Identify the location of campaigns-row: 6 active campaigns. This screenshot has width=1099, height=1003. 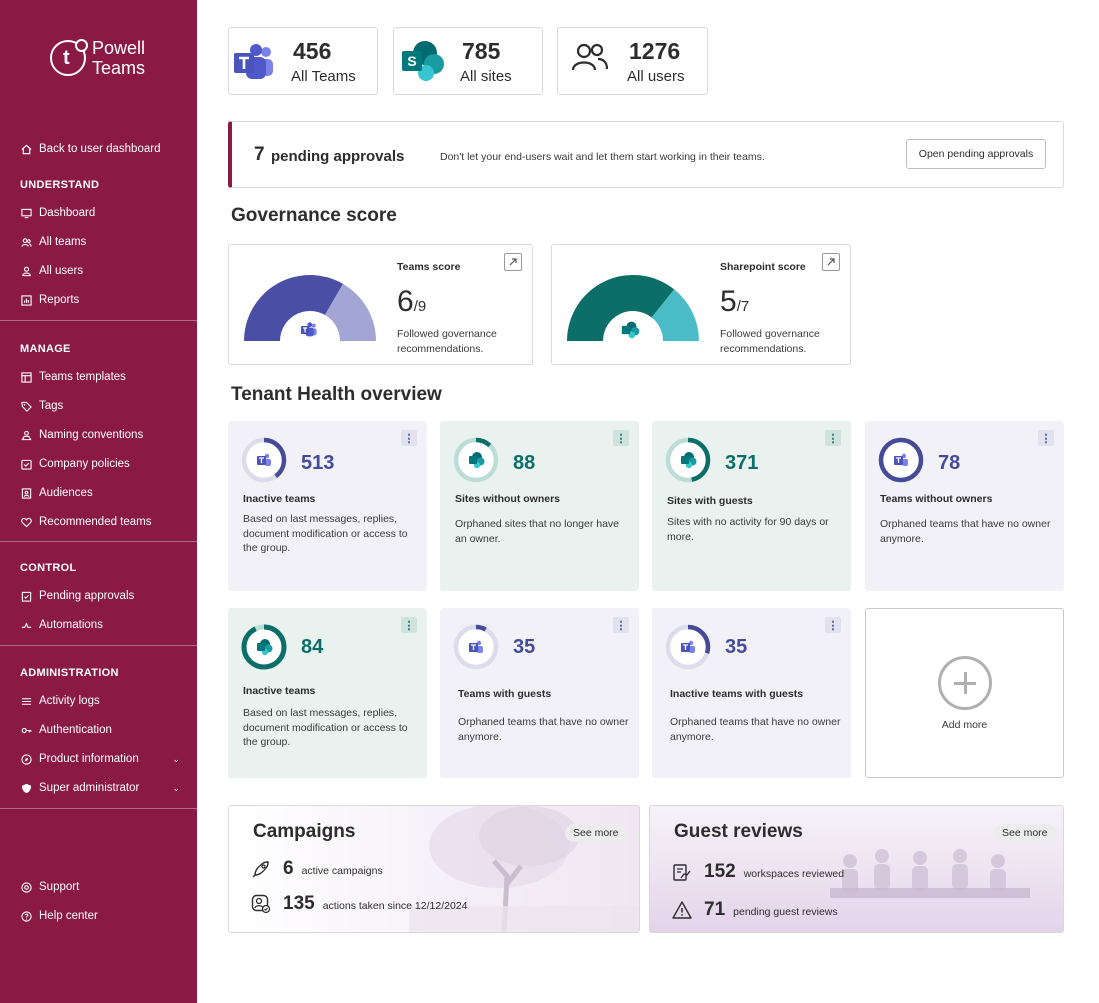
(317, 869).